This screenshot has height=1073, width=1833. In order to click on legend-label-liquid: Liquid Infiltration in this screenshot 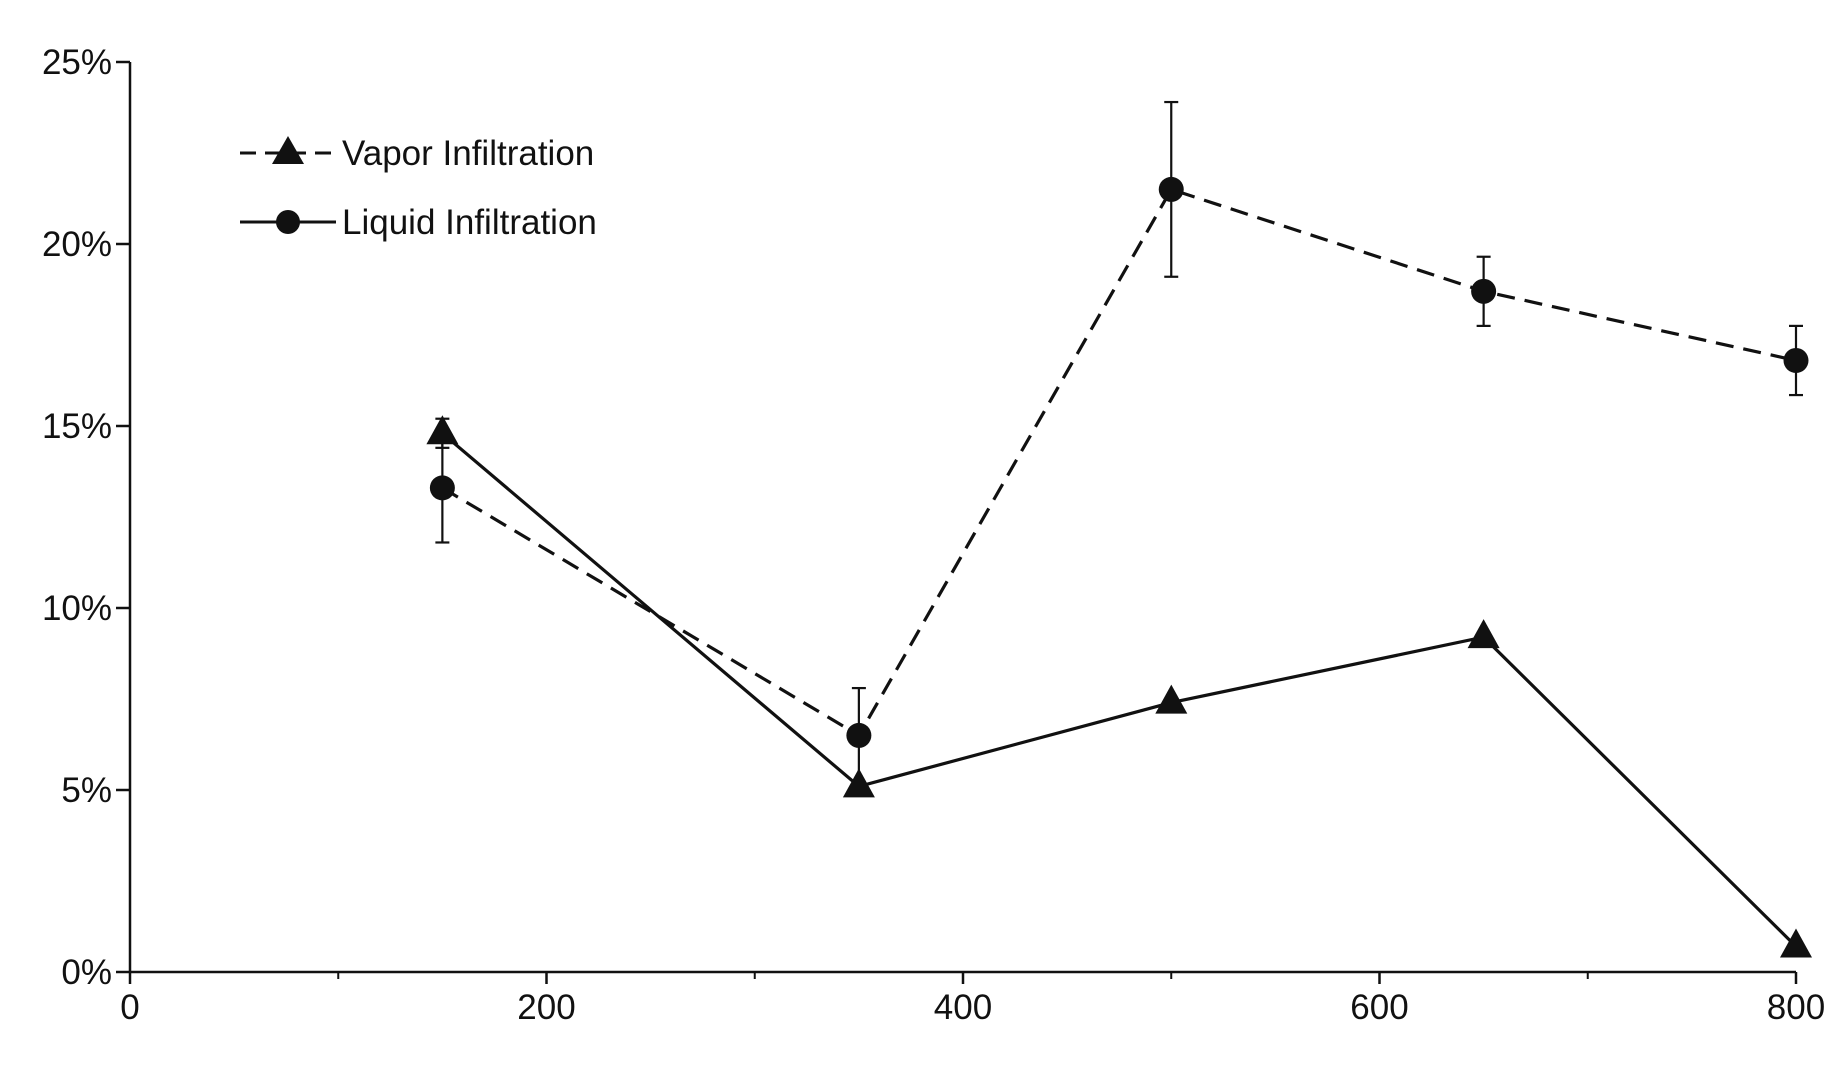, I will do `click(469, 222)`.